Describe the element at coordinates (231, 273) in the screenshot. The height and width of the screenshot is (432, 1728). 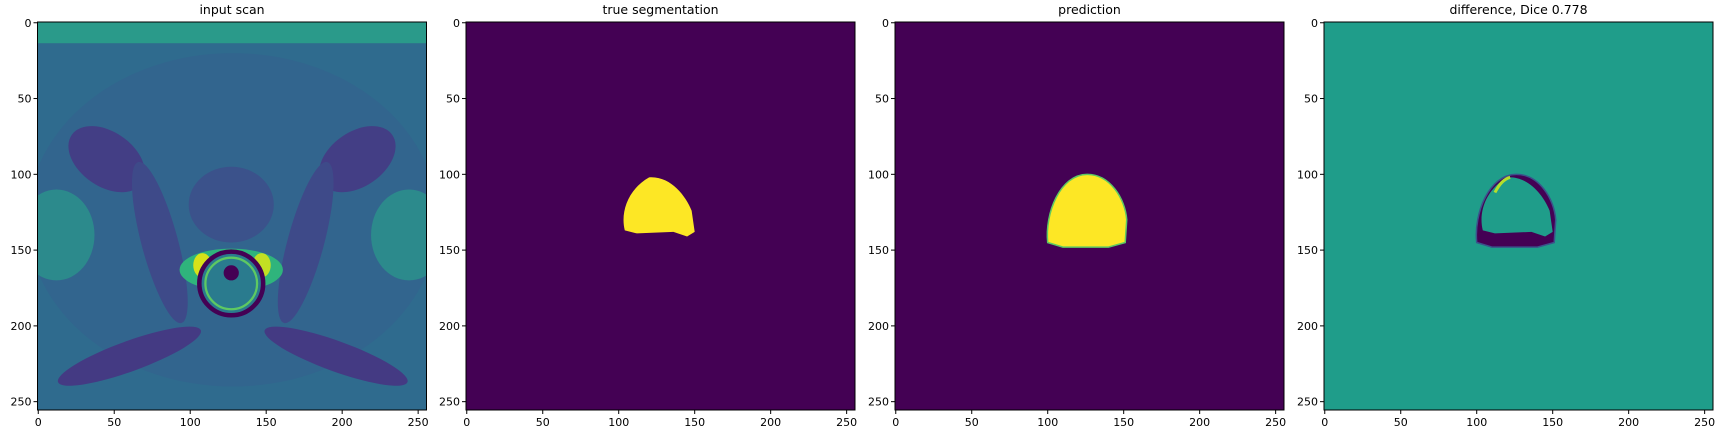
I see `scan-hole` at that location.